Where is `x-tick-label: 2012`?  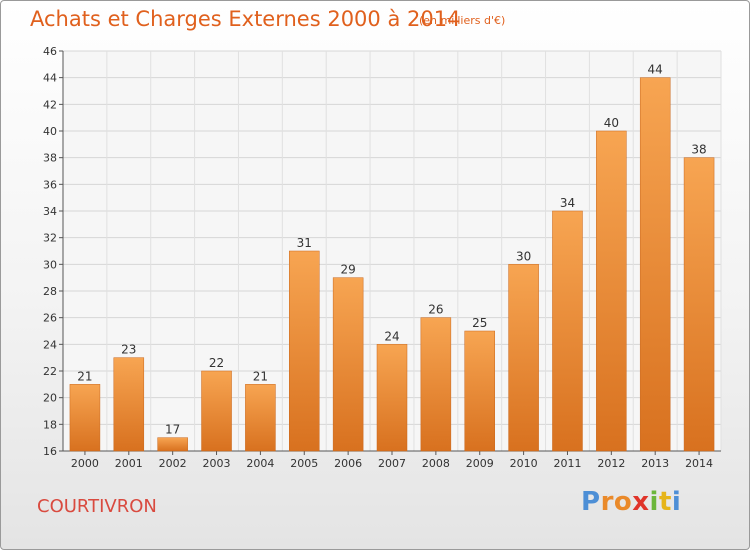
x-tick-label: 2012 is located at coordinates (611, 463).